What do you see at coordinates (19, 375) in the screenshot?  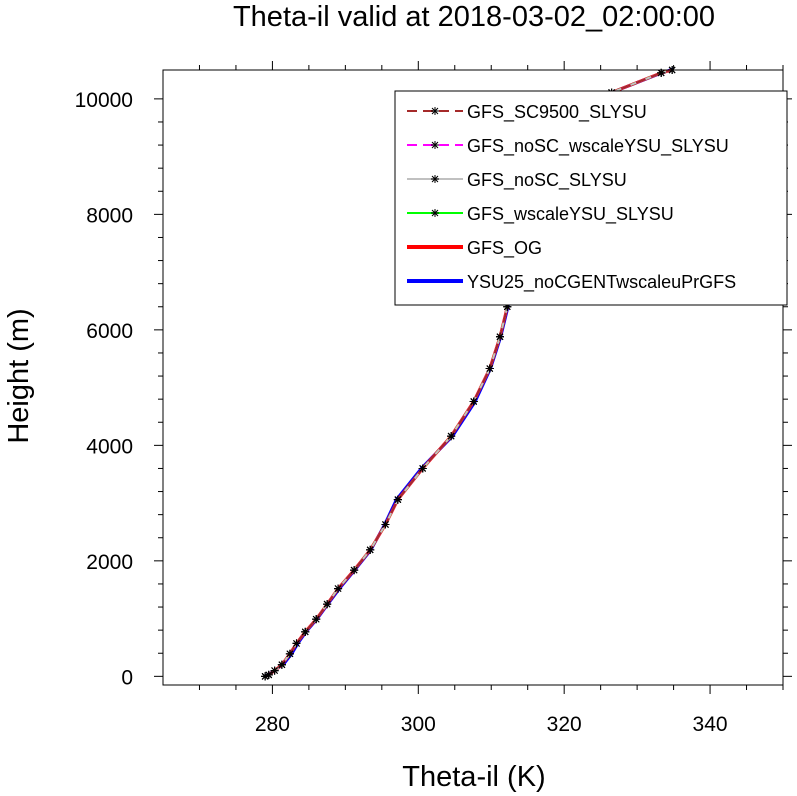 I see `y-axis-label: Height (m)` at bounding box center [19, 375].